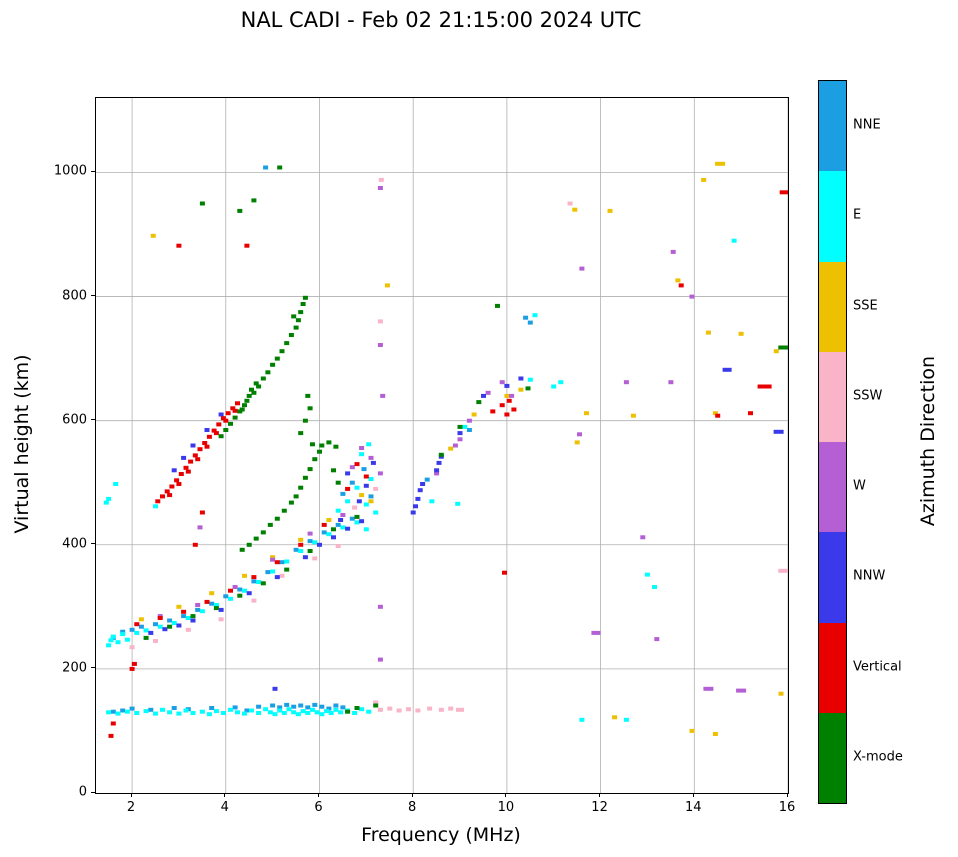  Describe the element at coordinates (506, 807) in the screenshot. I see `x-tick-label: 10` at that location.